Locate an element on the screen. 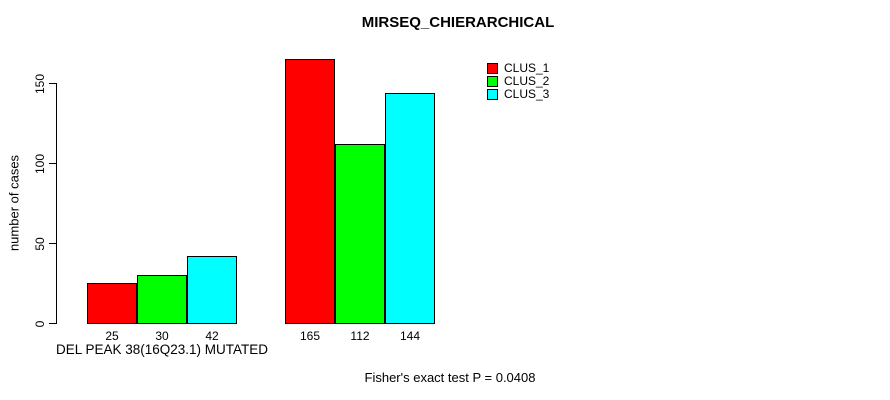 This screenshot has height=400, width=890. bar-clus_2-group2 is located at coordinates (360, 234).